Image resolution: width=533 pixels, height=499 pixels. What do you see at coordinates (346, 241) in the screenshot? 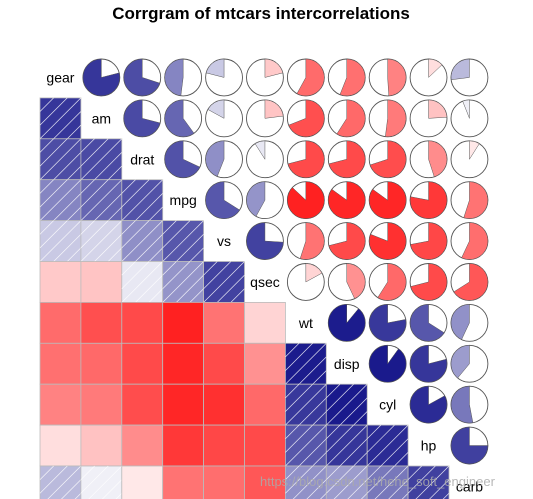
I see `pie-cell-vs-disp` at bounding box center [346, 241].